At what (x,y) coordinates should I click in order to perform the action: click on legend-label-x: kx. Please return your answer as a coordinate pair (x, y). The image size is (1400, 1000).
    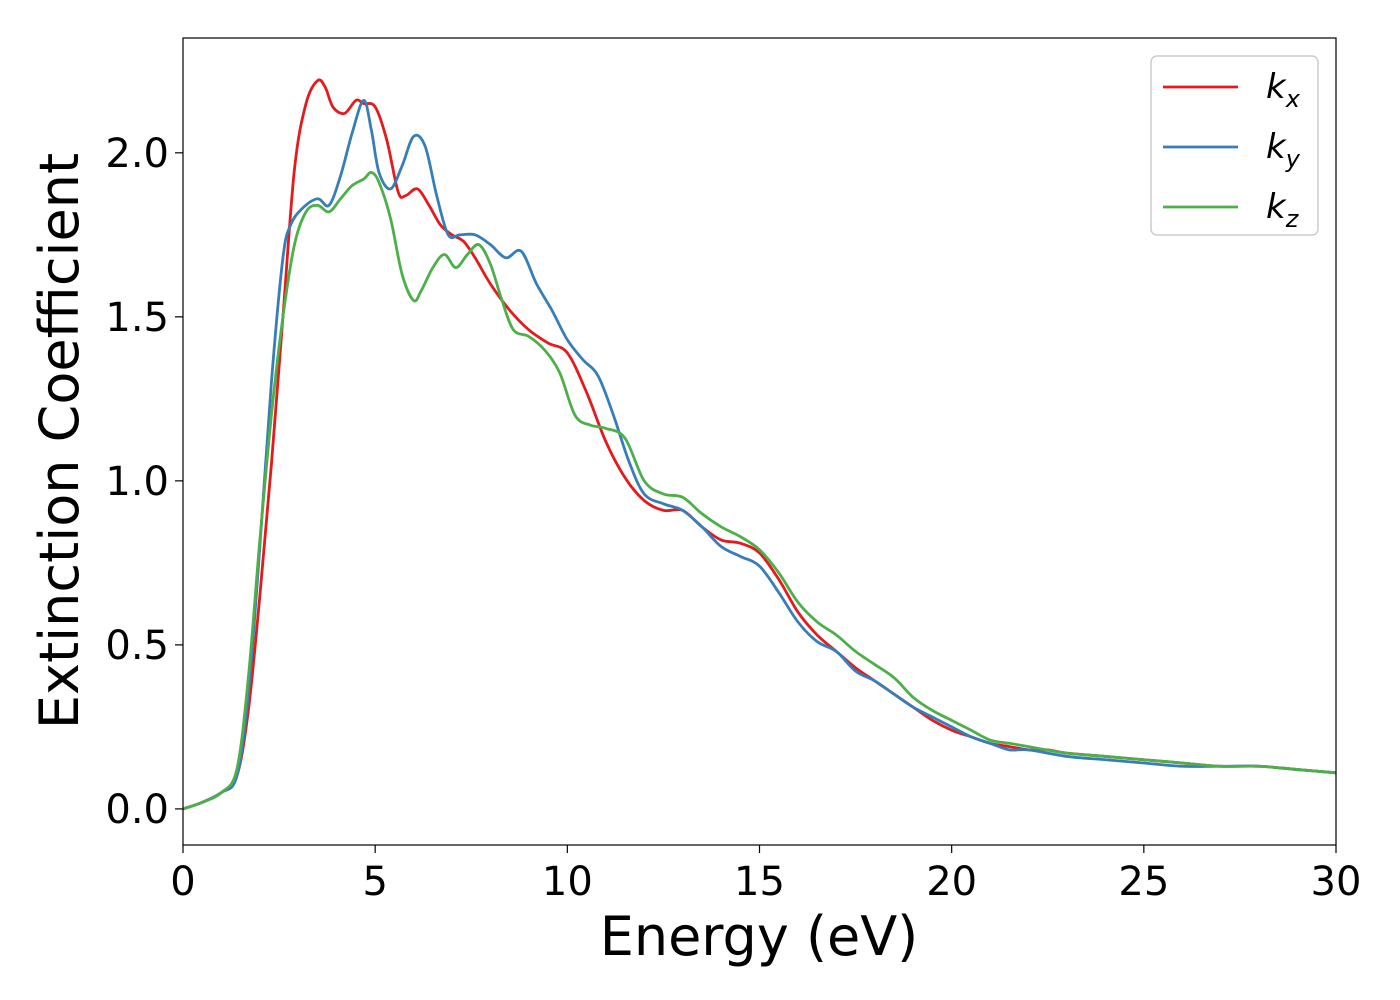
    Looking at the image, I should click on (1283, 90).